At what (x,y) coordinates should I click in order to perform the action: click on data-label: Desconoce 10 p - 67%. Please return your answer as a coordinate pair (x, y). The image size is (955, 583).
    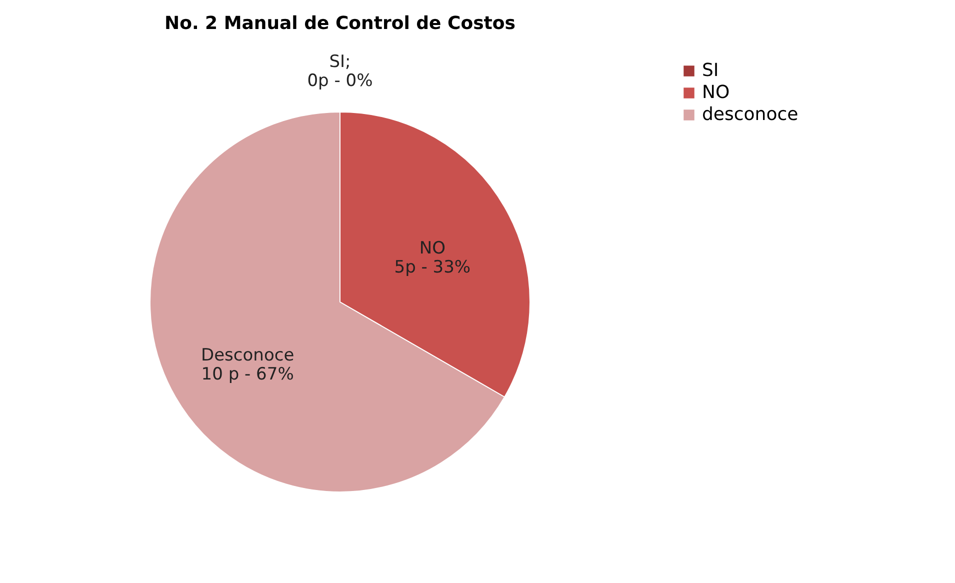
    Looking at the image, I should click on (247, 364).